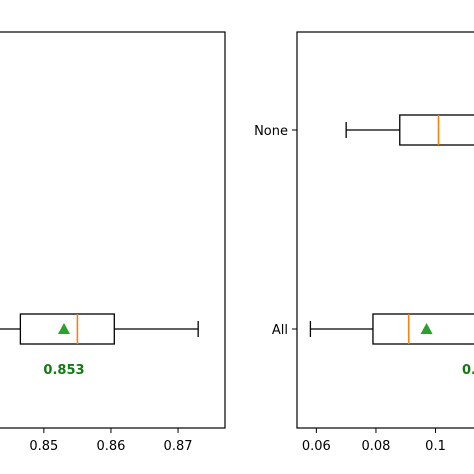 The width and height of the screenshot is (474, 474). Describe the element at coordinates (271, 131) in the screenshot. I see `y-tick-label: None` at that location.